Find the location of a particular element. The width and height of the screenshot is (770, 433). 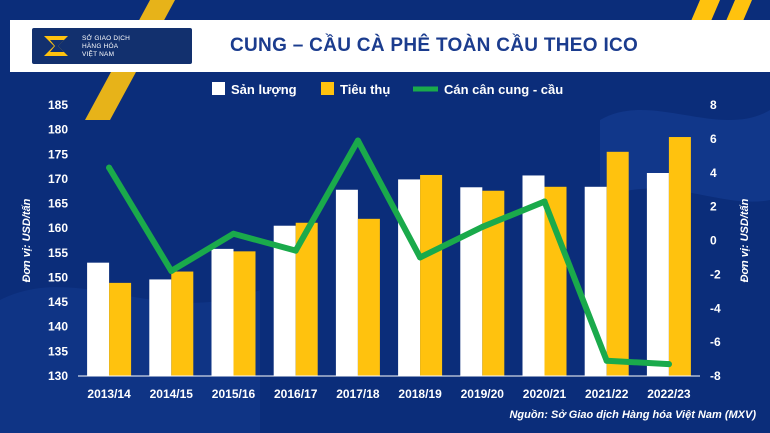

x-tick-label: 2016/17 is located at coordinates (296, 394).